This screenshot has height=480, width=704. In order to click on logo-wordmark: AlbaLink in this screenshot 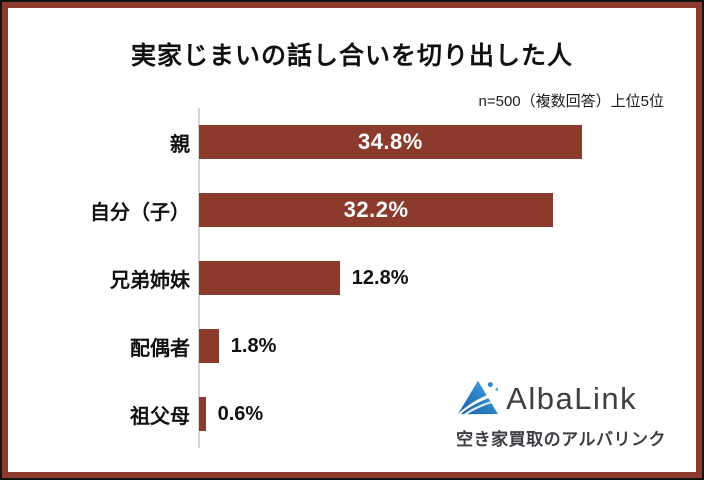, I will do `click(572, 398)`.